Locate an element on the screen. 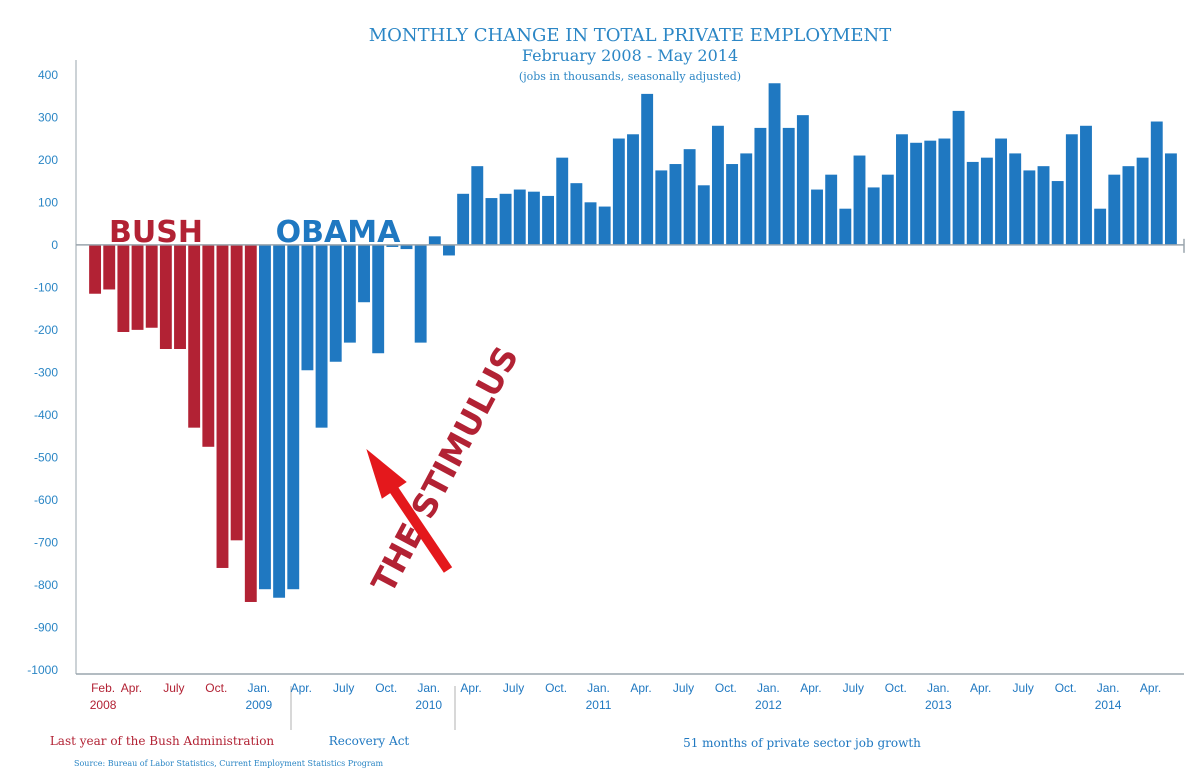 The image size is (1200, 776). x-tick-year: 2012 is located at coordinates (768, 705).